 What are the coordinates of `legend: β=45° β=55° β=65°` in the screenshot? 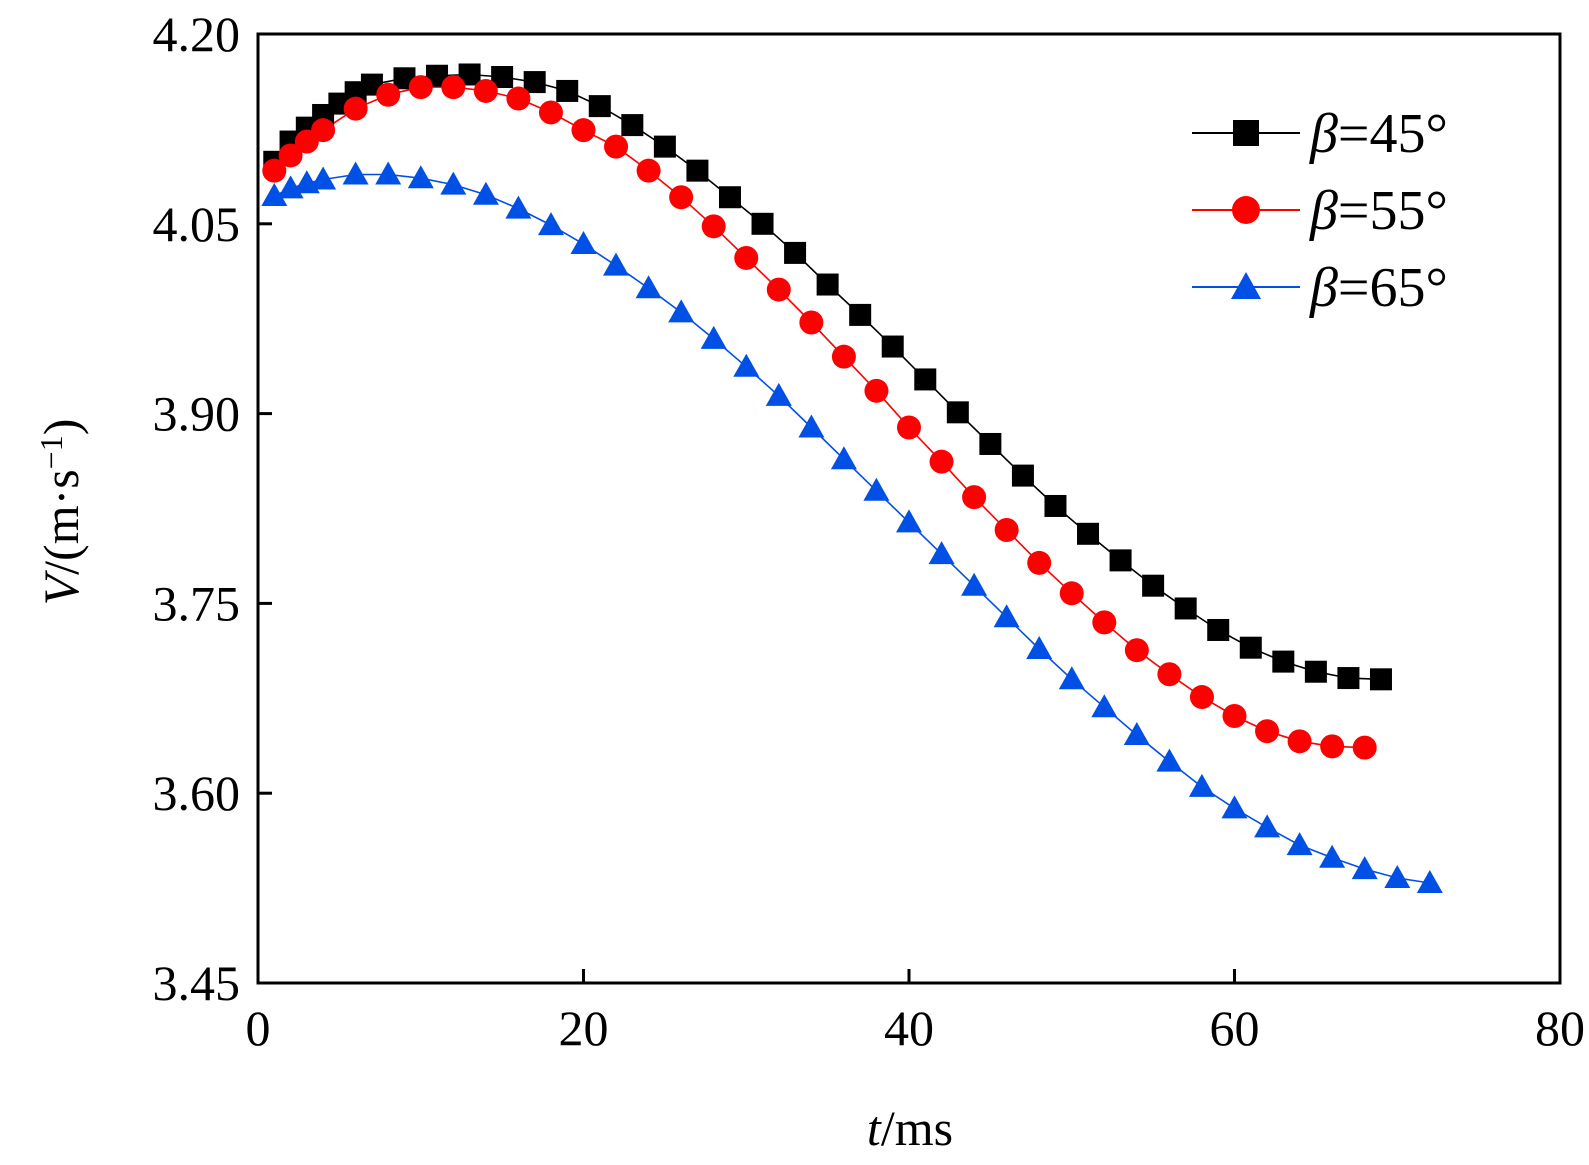 It's located at (1320, 211).